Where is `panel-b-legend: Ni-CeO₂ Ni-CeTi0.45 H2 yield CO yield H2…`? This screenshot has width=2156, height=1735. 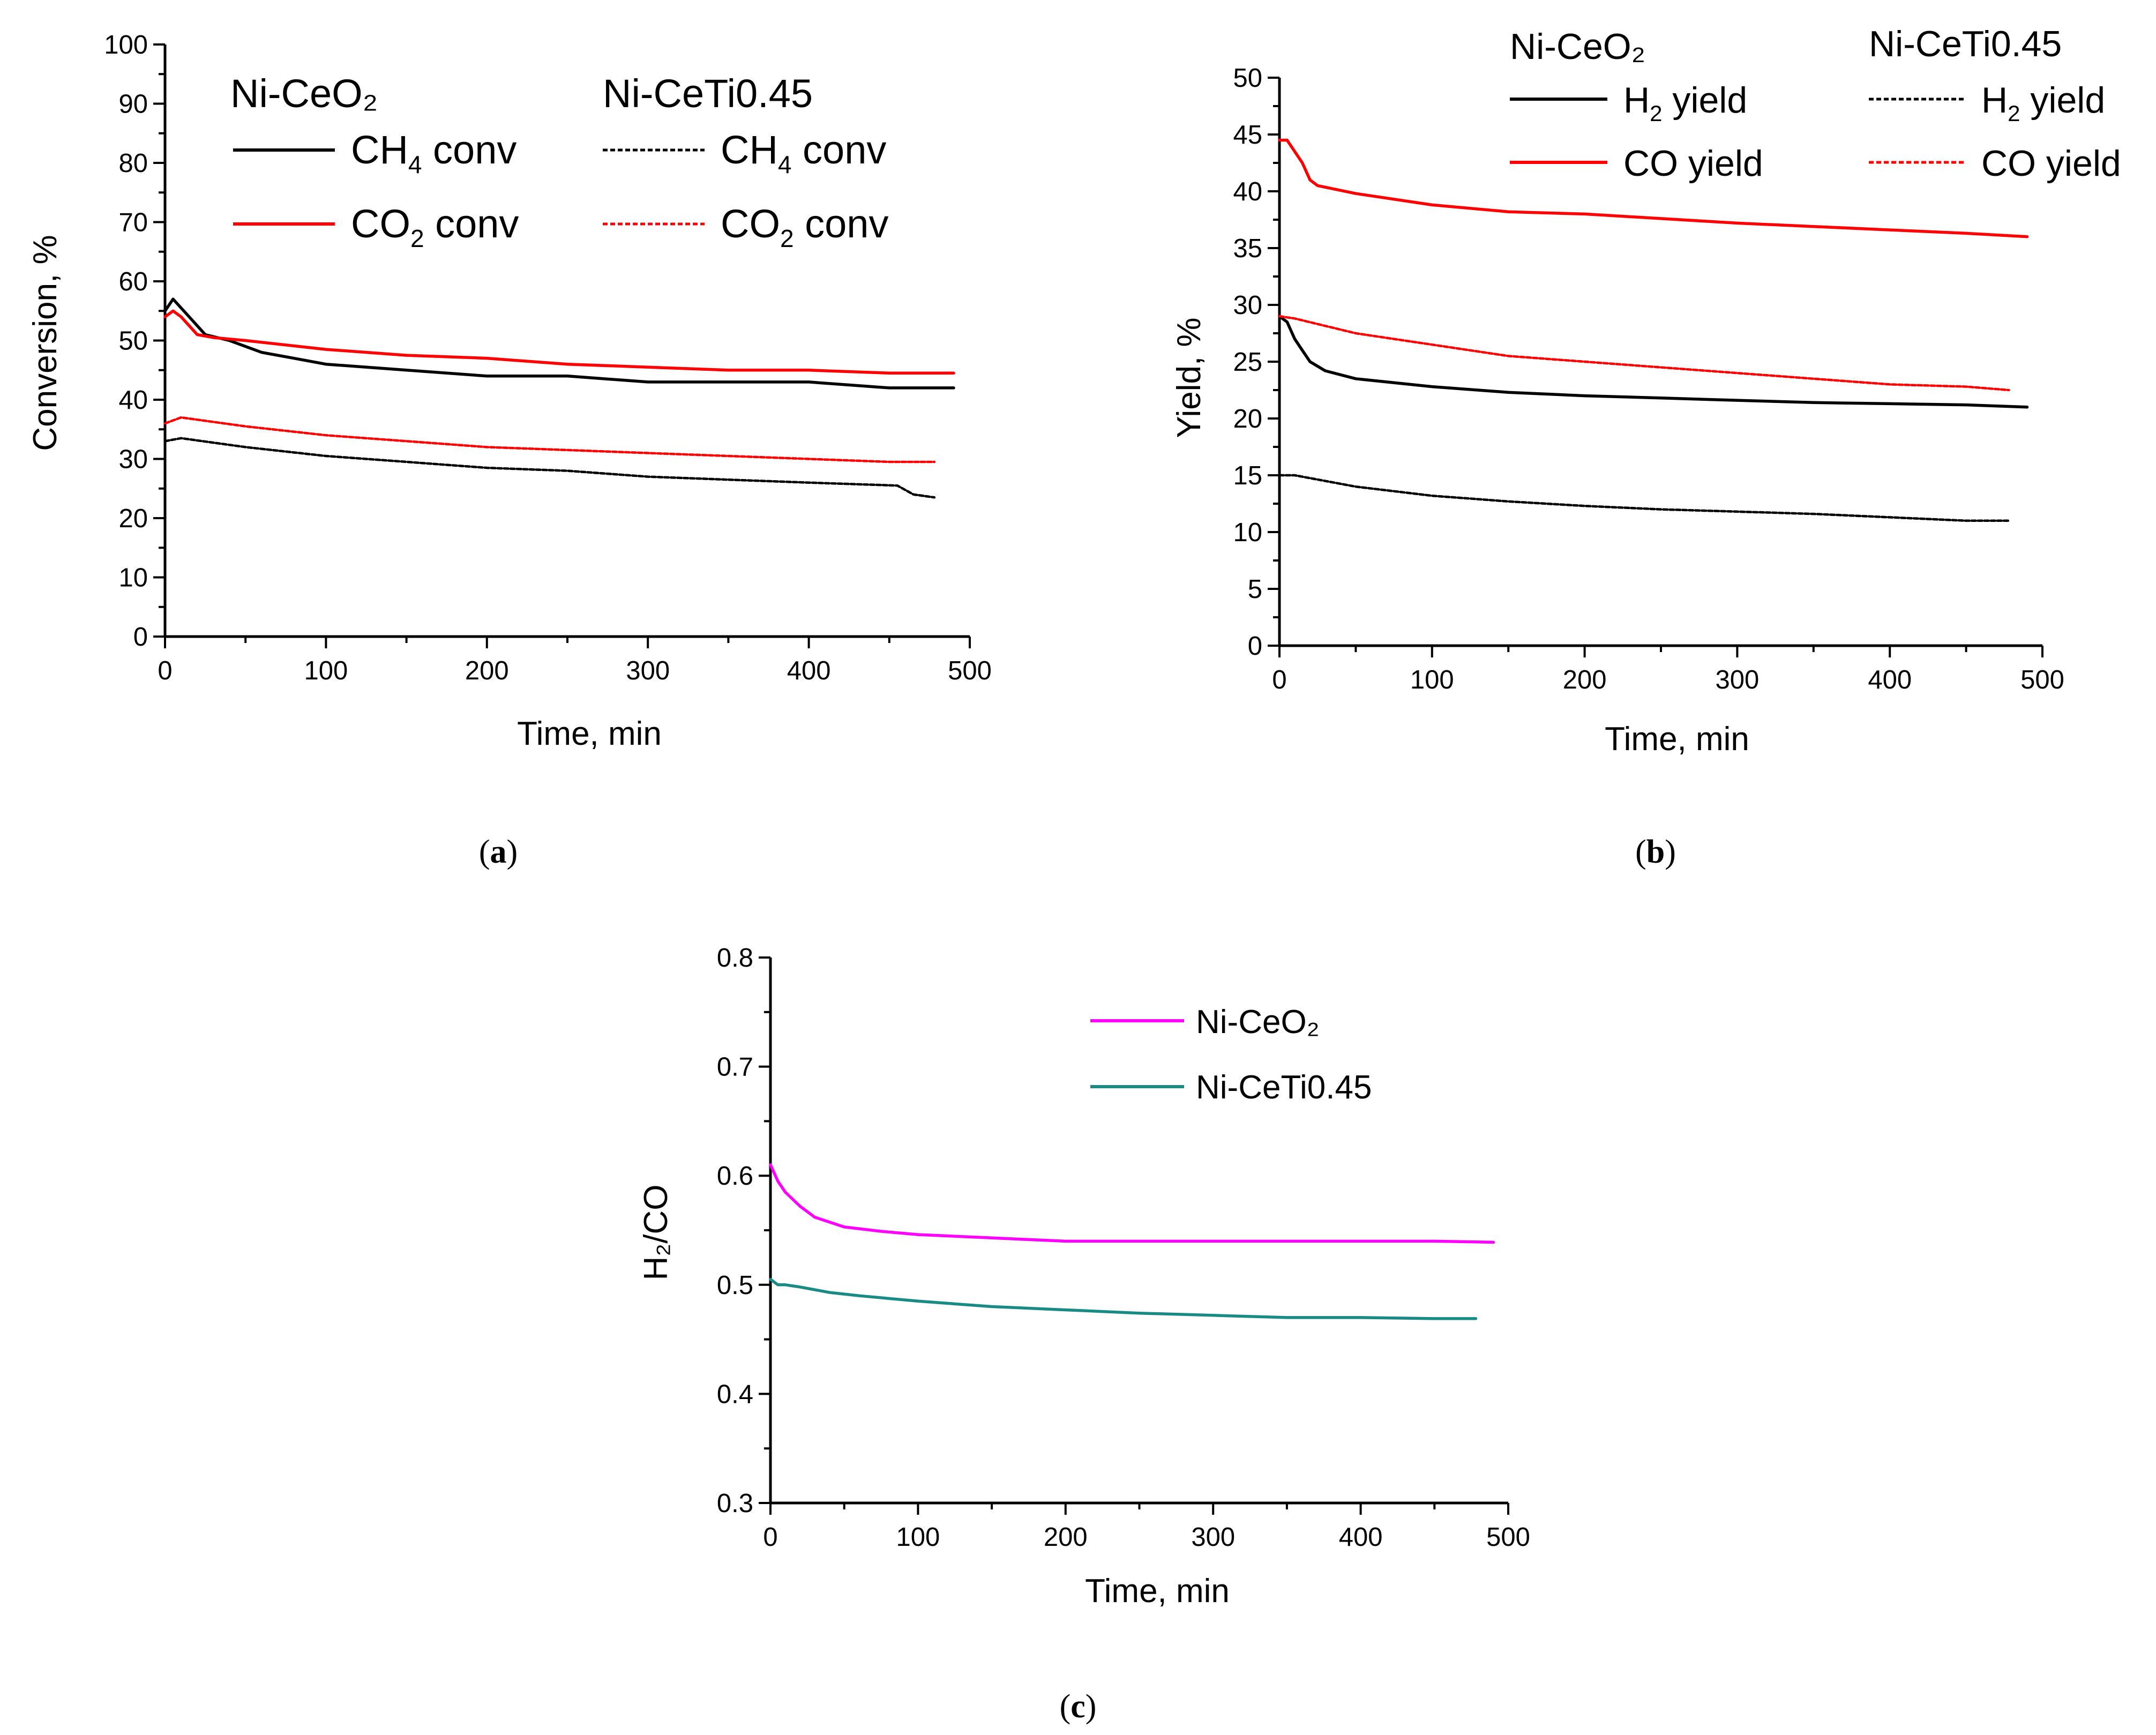 panel-b-legend: Ni-CeO₂ Ni-CeTi0.45 H2 yield CO yield H2… is located at coordinates (1815, 104).